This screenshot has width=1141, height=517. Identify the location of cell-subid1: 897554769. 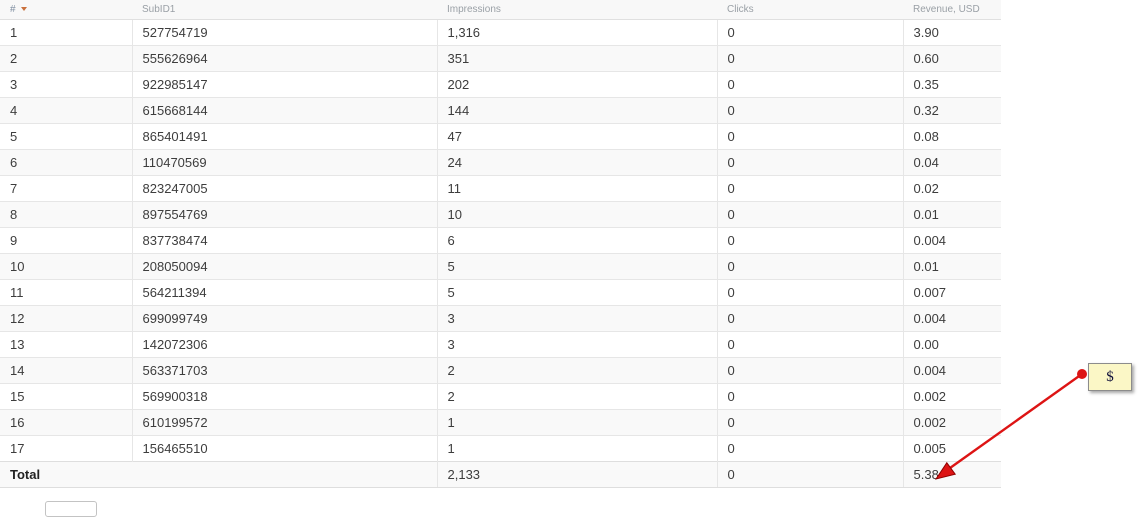
(284, 214).